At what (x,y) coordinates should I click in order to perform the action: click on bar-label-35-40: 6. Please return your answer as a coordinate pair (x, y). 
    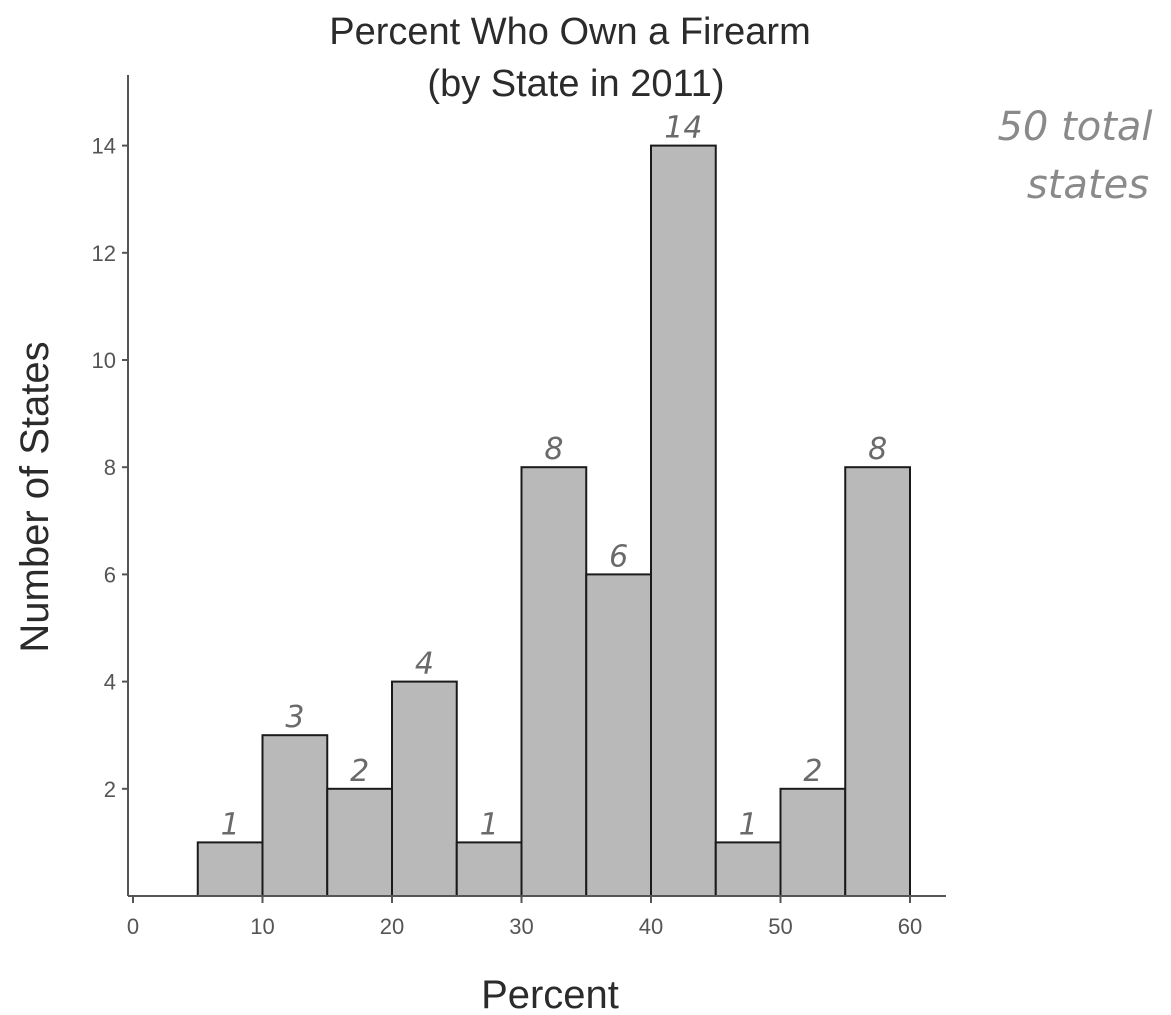
    Looking at the image, I should click on (618, 556).